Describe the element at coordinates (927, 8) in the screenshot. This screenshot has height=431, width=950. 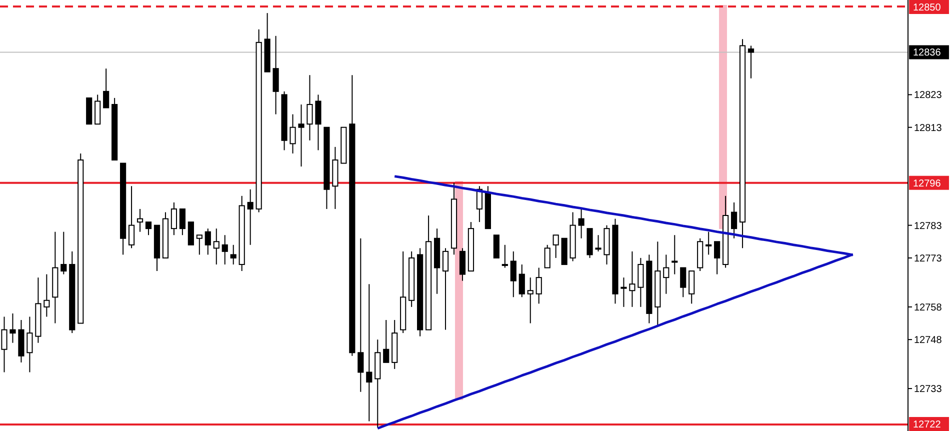
I see `ref-line-label: 12850` at that location.